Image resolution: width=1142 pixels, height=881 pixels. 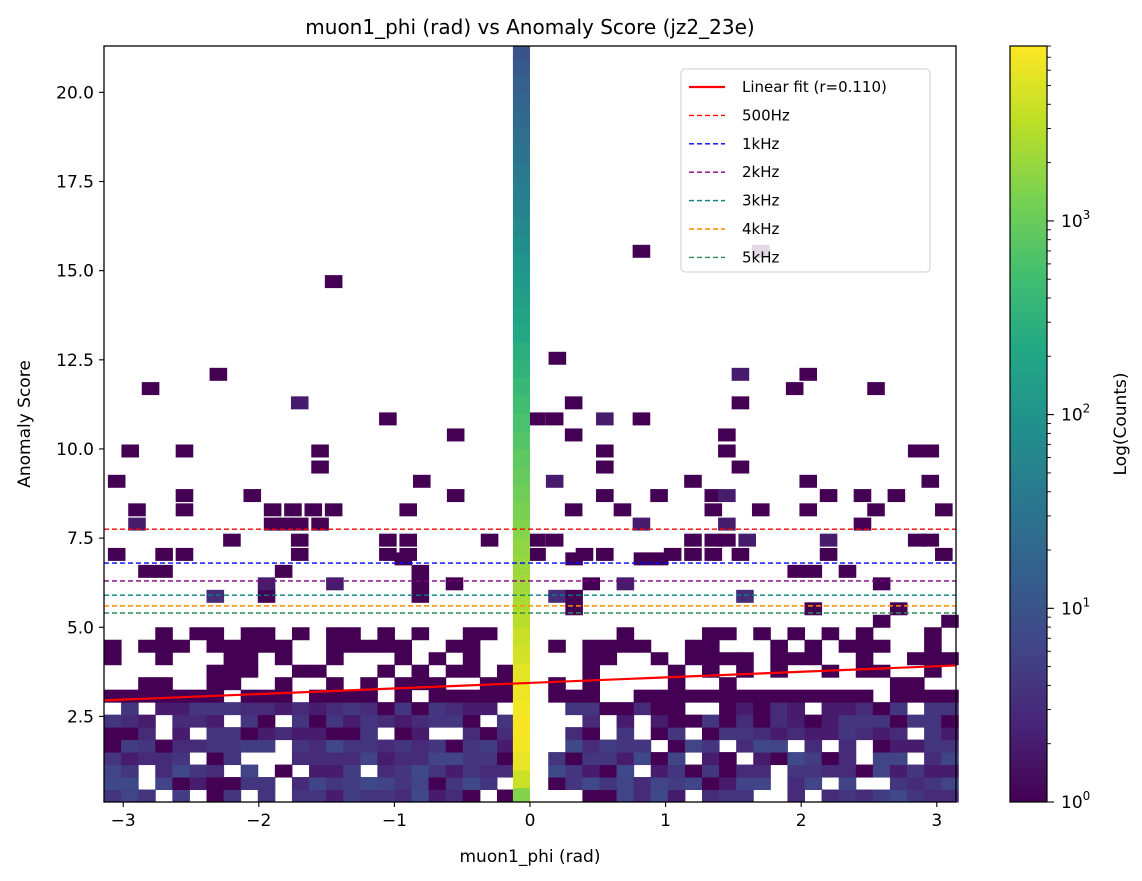 I want to click on fit-line-group, so click(x=530, y=683).